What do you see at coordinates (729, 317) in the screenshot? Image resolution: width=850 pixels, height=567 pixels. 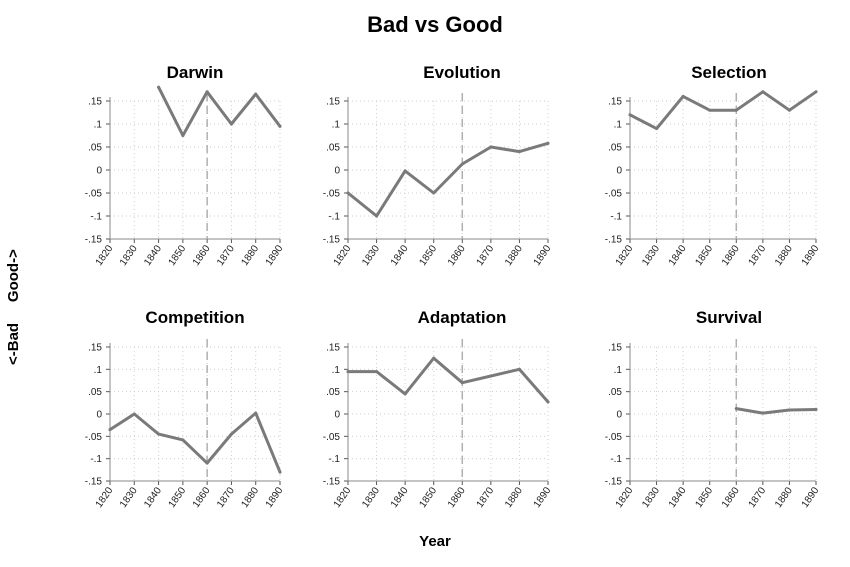 I see `panel-title: Survival` at bounding box center [729, 317].